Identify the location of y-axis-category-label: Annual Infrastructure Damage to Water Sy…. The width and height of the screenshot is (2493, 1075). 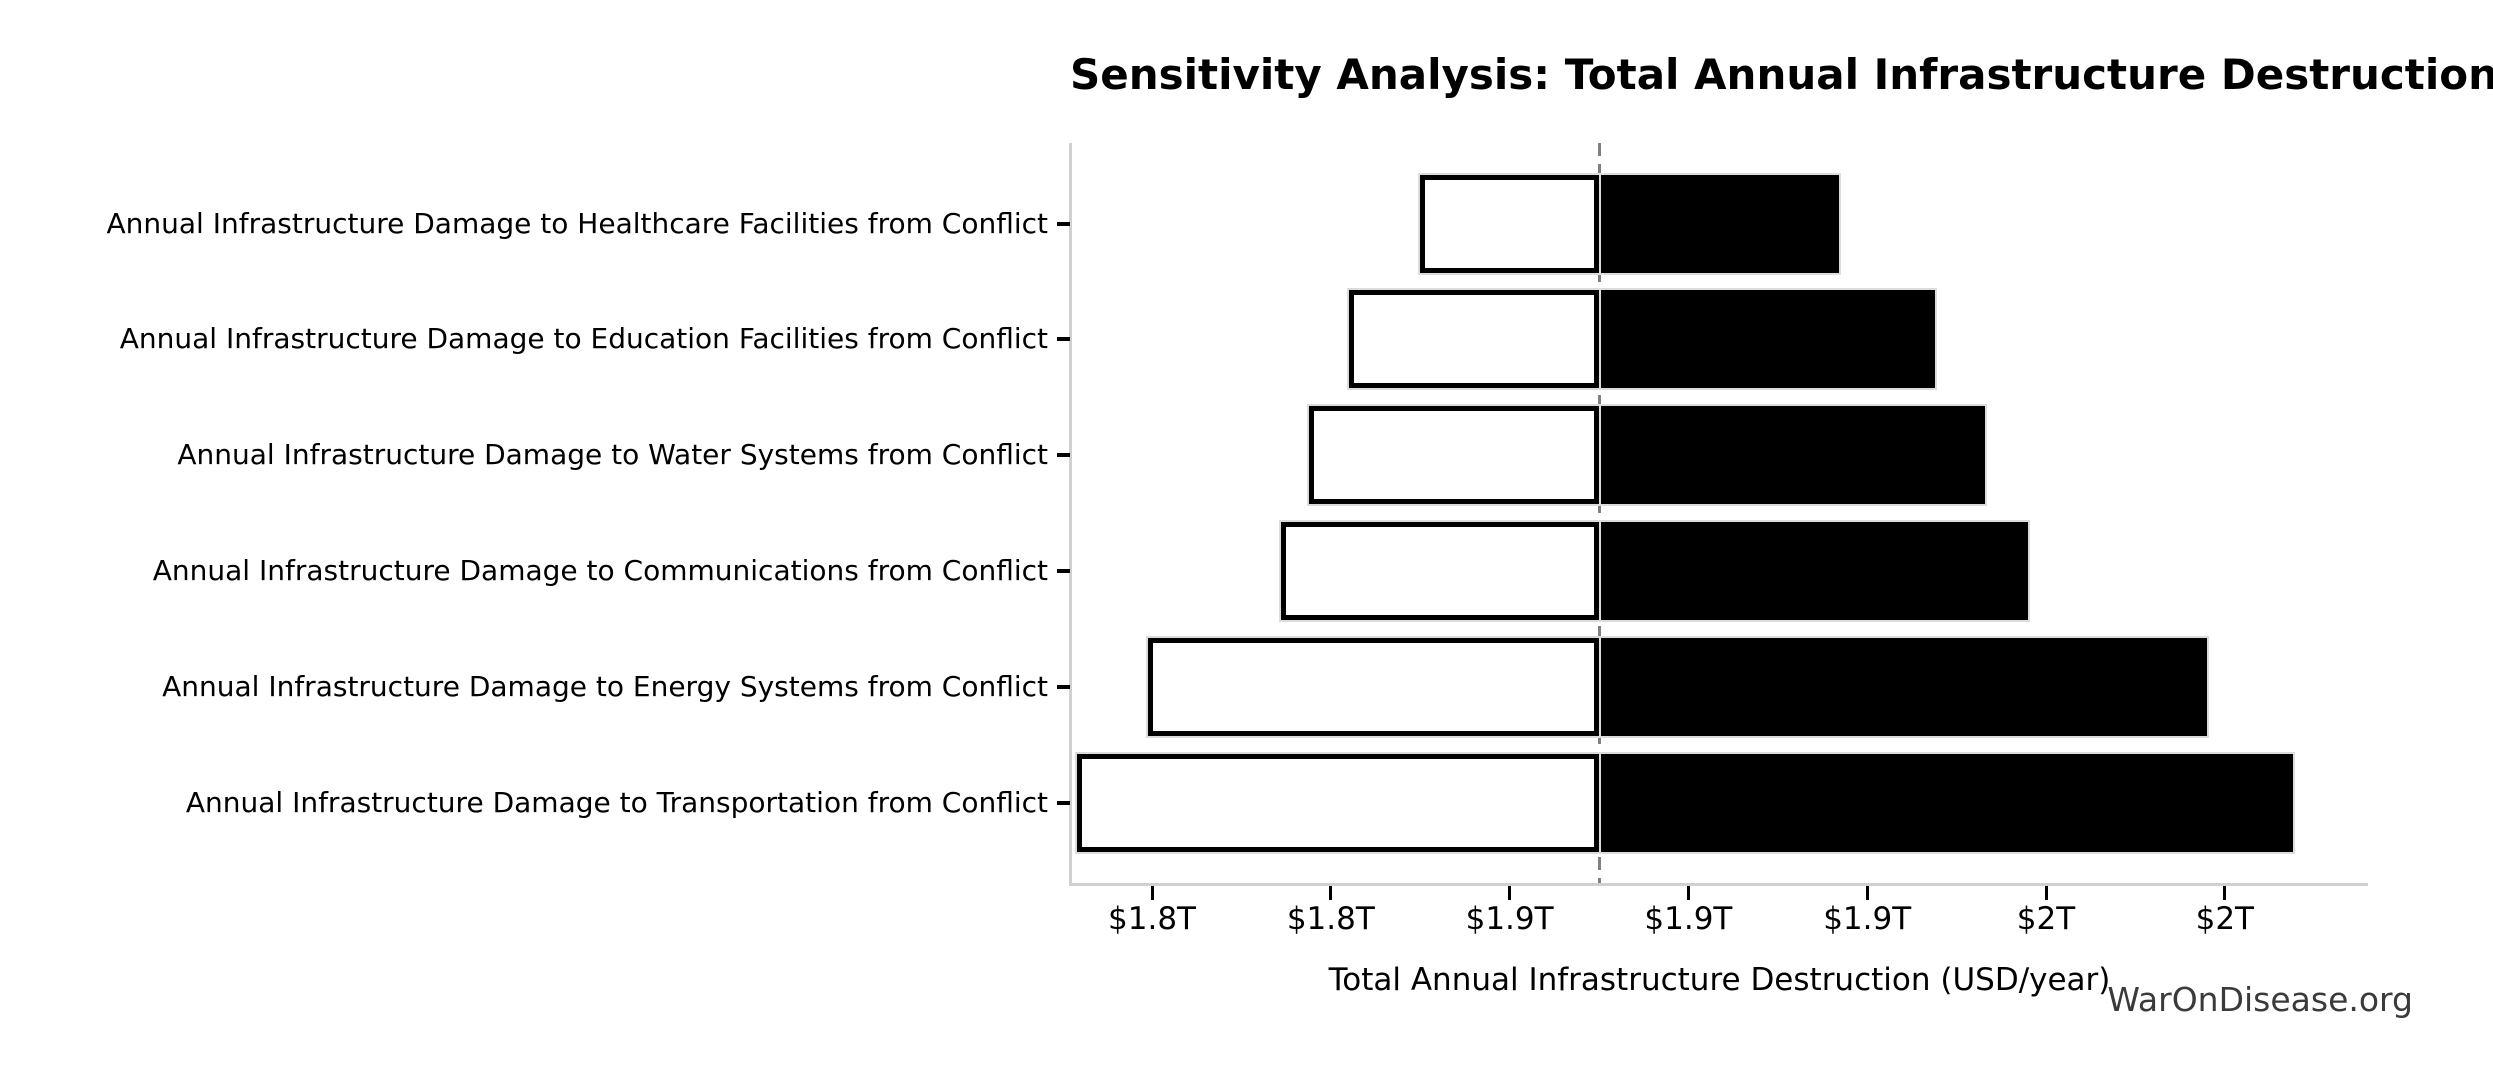
(612, 455).